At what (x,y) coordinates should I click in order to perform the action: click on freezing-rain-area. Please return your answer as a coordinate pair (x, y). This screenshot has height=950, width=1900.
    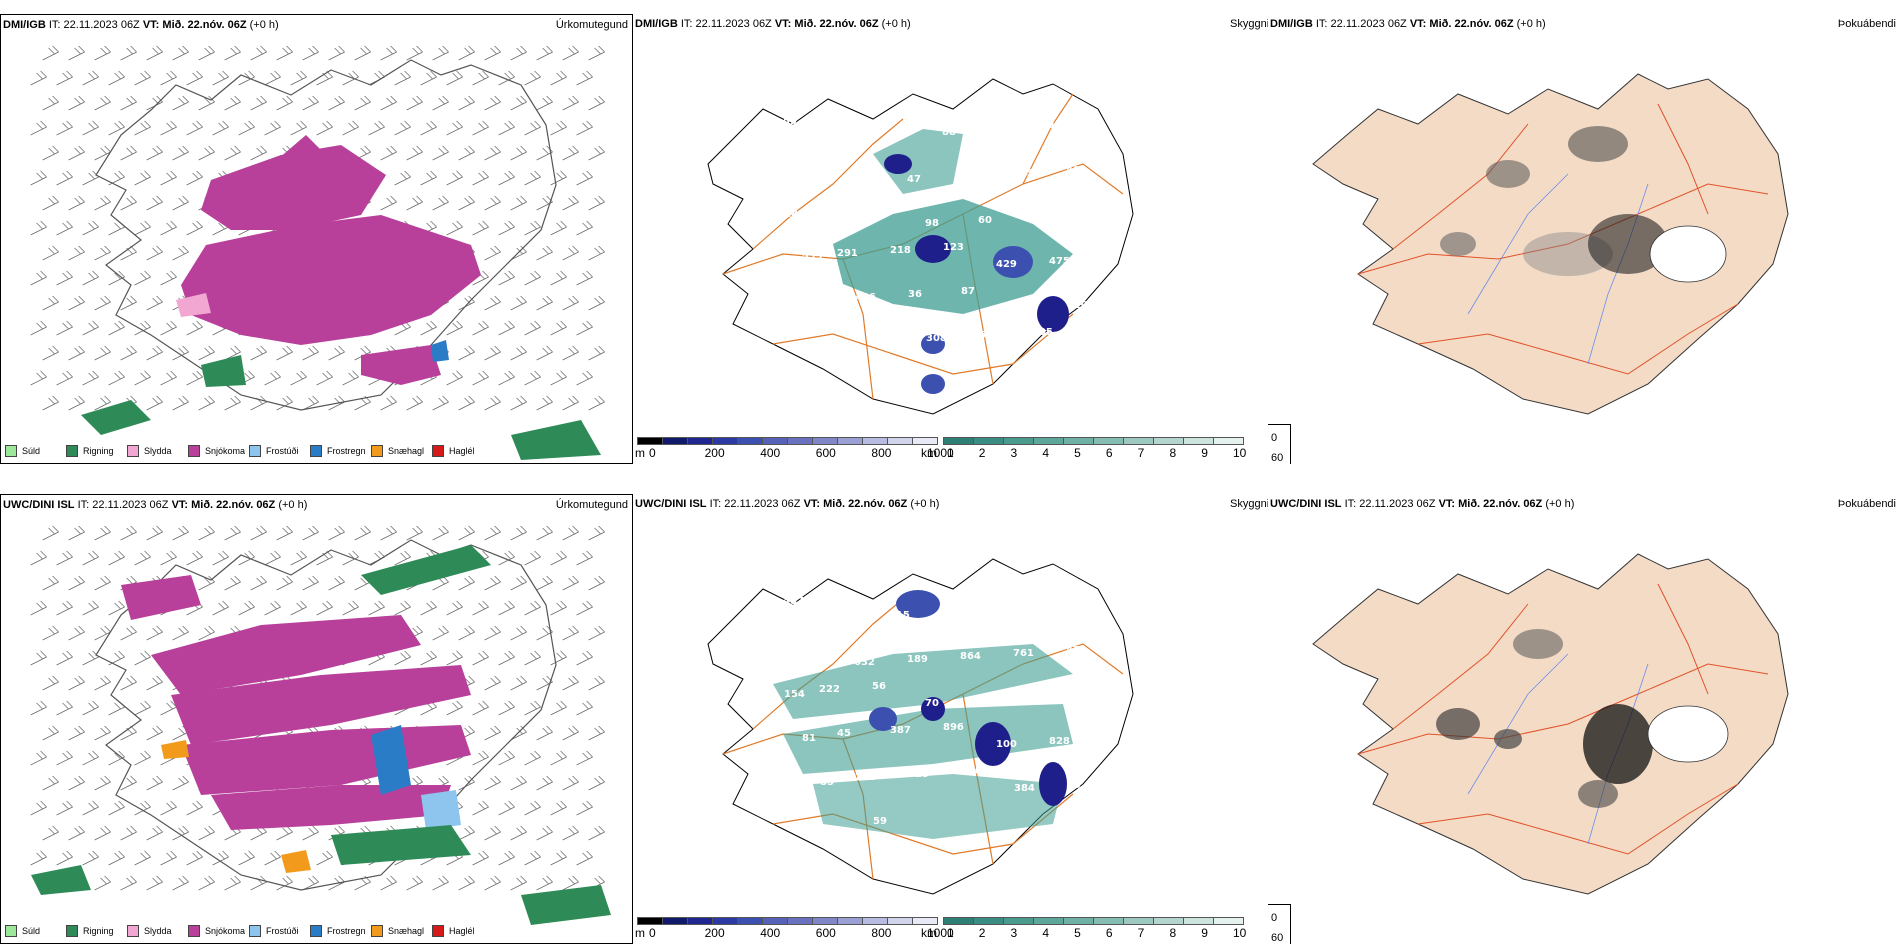
    Looking at the image, I should click on (440, 351).